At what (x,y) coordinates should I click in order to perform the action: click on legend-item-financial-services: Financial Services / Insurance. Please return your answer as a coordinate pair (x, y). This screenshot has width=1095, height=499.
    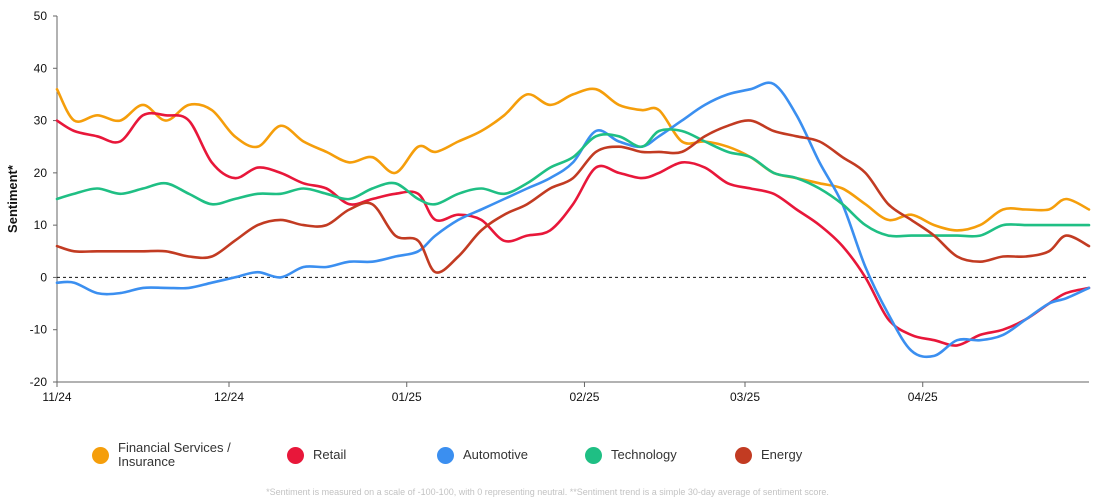
    Looking at the image, I should click on (189, 455).